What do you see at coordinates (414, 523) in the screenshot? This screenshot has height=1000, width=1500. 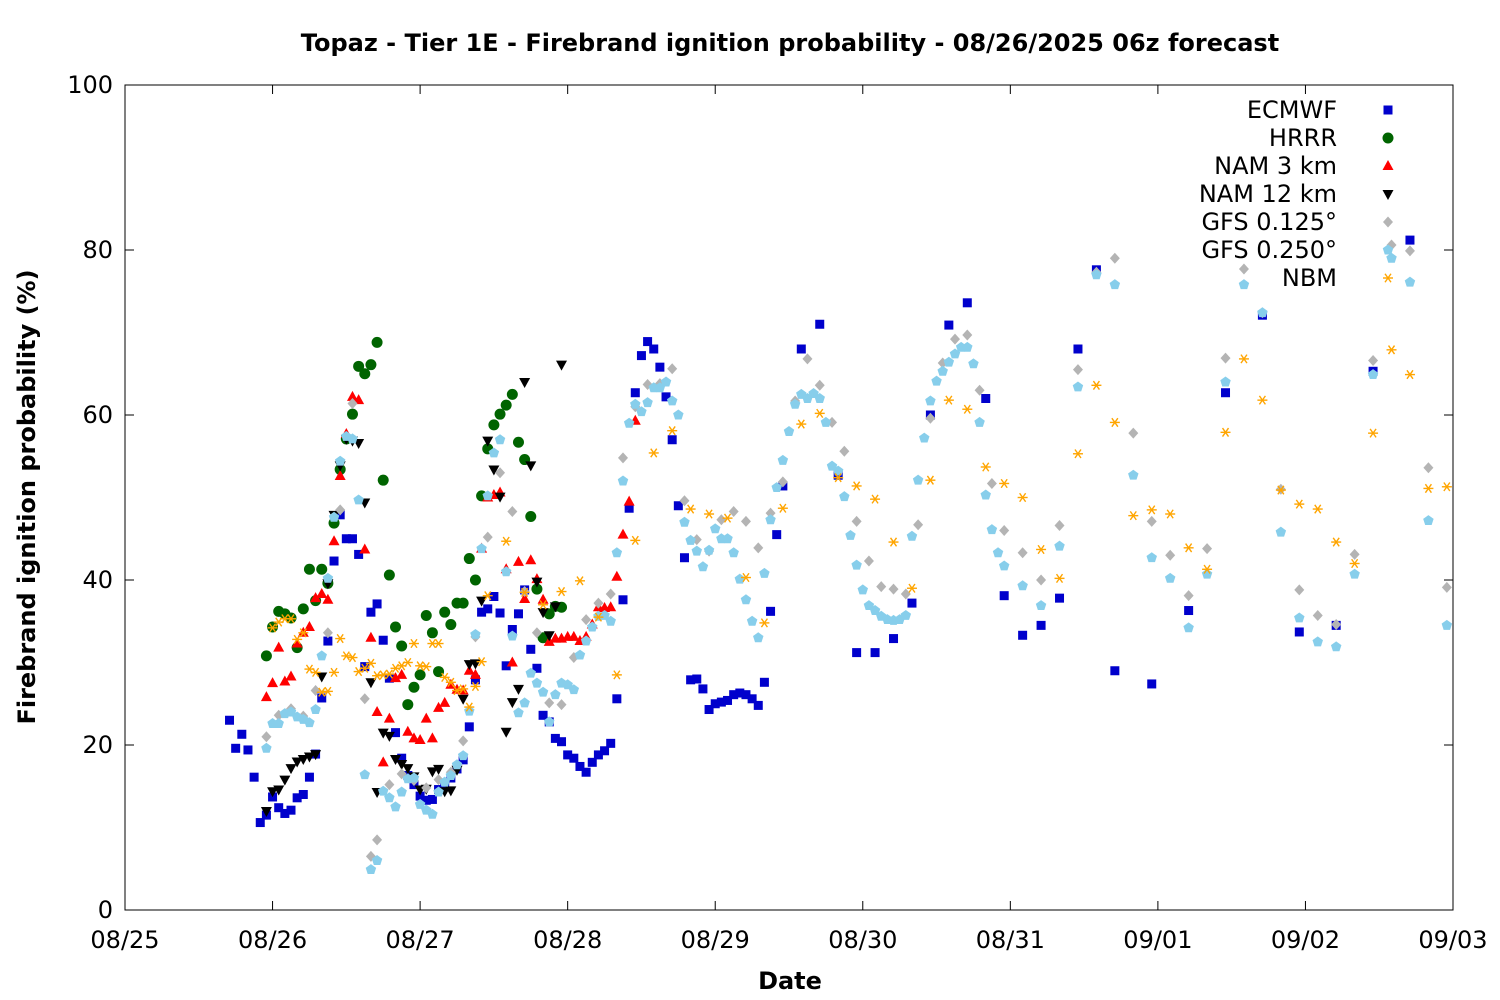 I see `series-hrrr` at bounding box center [414, 523].